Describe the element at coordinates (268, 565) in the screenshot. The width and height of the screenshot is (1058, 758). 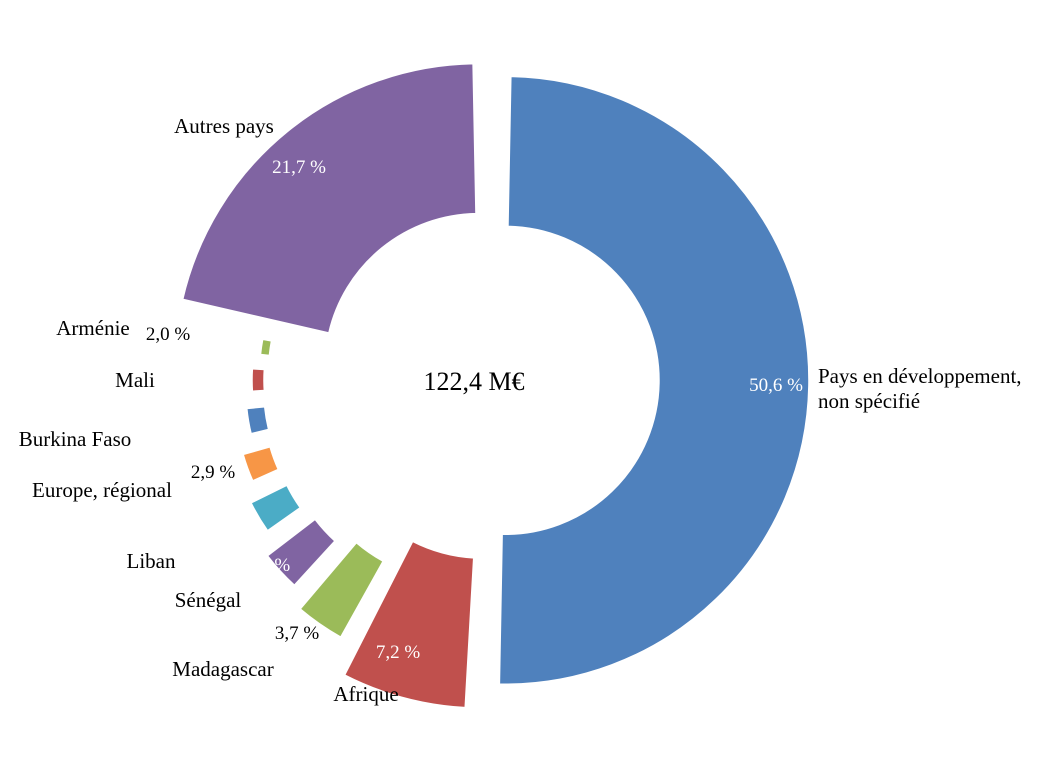
I see `slice-value-label-3: 3,4 %` at that location.